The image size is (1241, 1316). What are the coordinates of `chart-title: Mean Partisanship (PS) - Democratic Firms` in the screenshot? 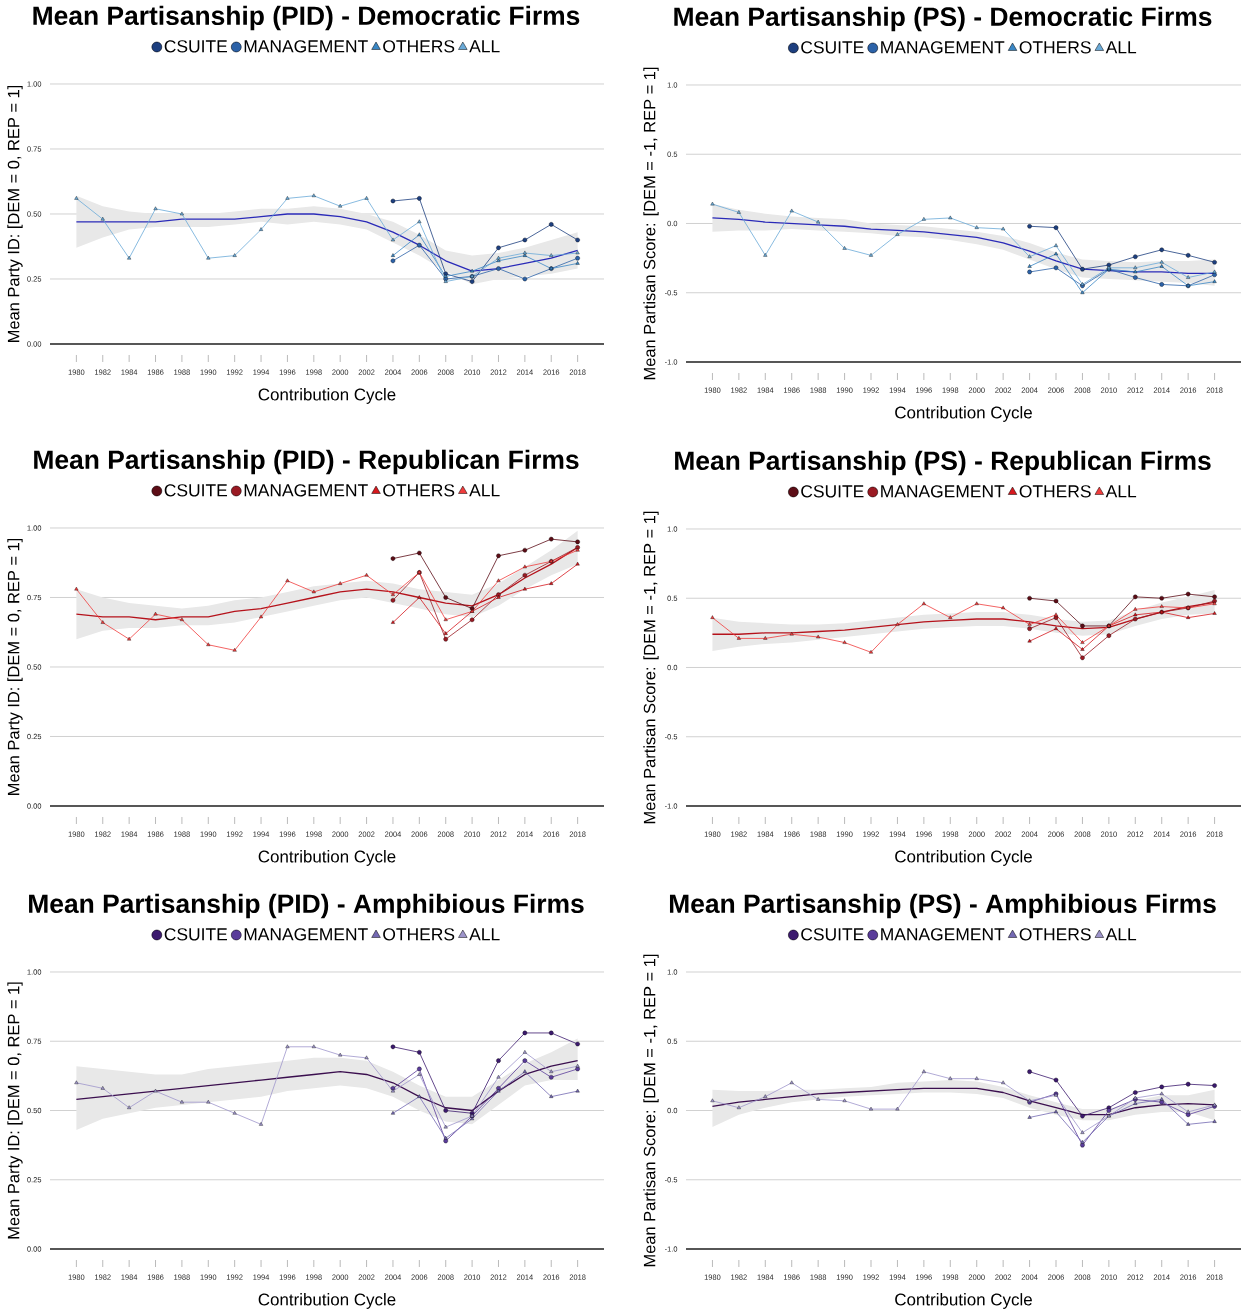 It's located at (943, 19).